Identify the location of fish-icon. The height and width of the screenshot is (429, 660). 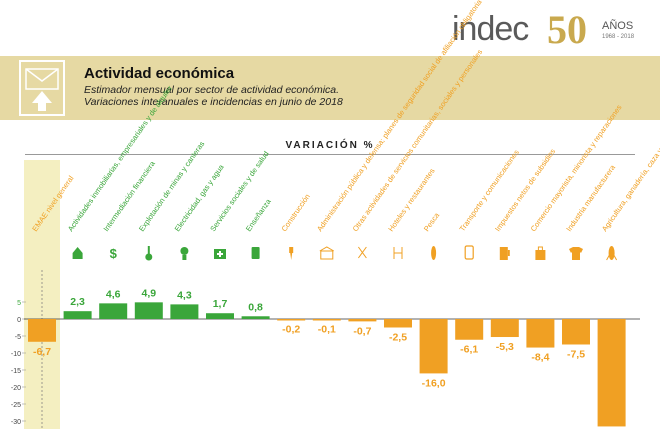
(434, 253).